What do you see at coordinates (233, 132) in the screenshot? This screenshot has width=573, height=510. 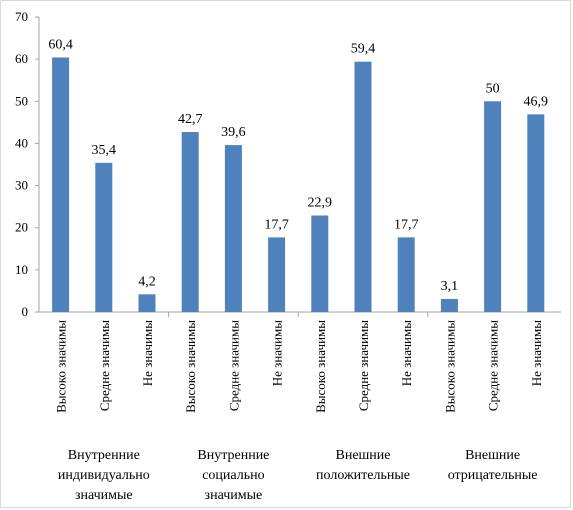 I see `data-label: 39,6` at bounding box center [233, 132].